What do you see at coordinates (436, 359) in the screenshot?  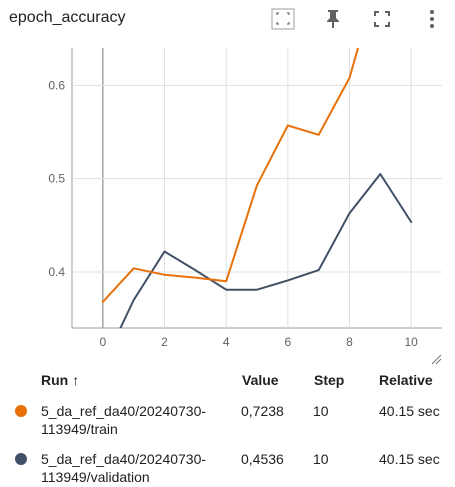 I see `resize-handle-icon` at bounding box center [436, 359].